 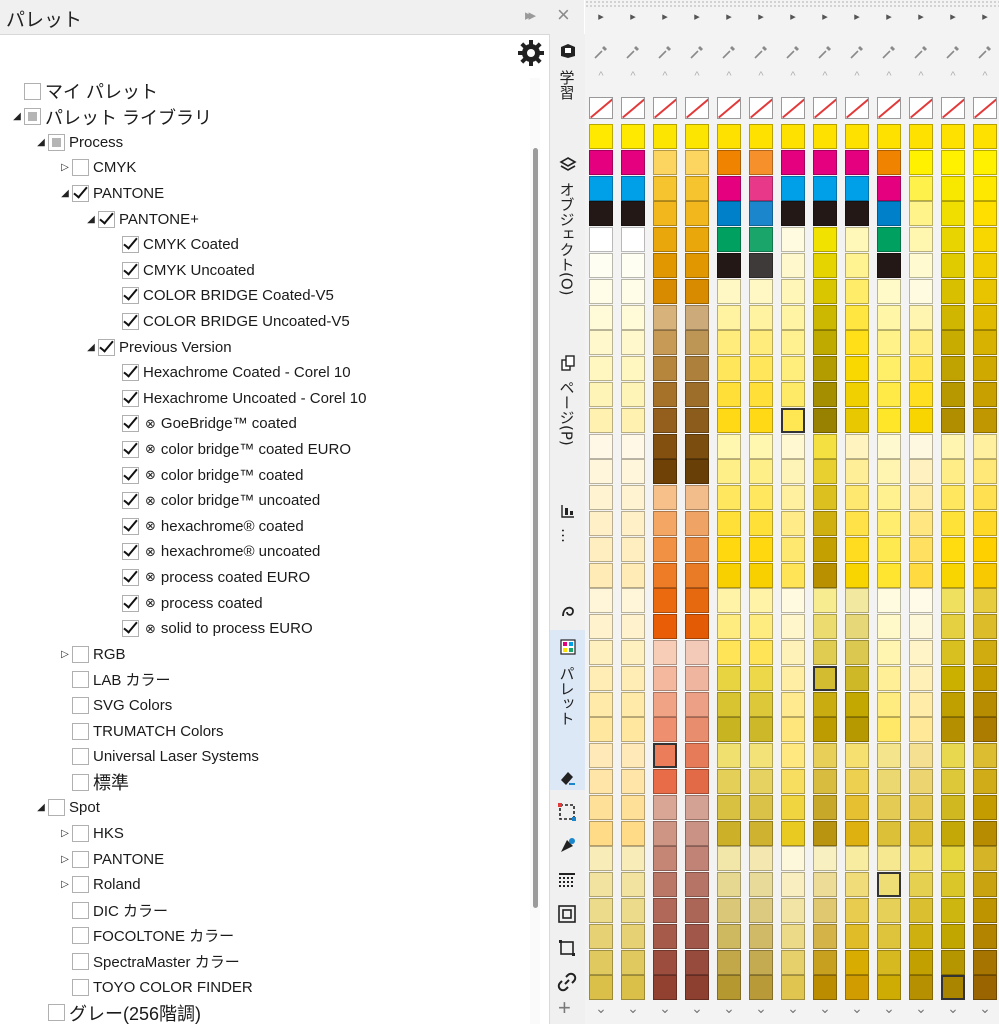 I want to click on tree-item: Hexachrome Coated - Corel 10, so click(x=229, y=373).